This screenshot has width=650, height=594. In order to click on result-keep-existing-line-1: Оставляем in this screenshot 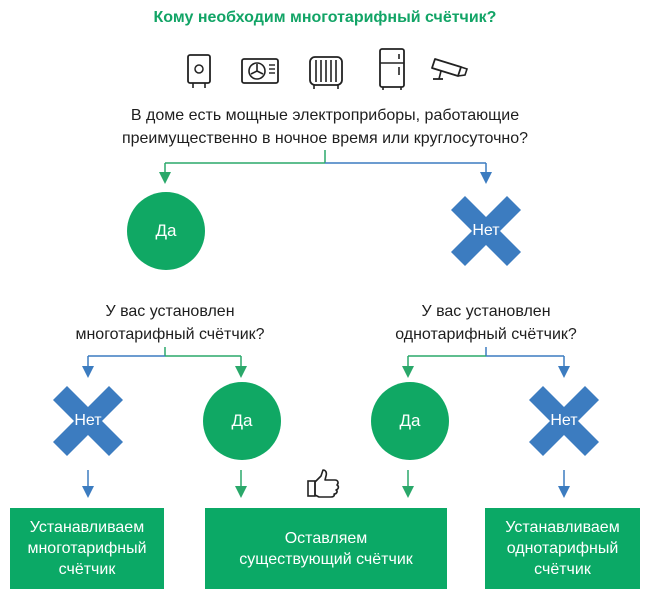, I will do `click(326, 538)`.